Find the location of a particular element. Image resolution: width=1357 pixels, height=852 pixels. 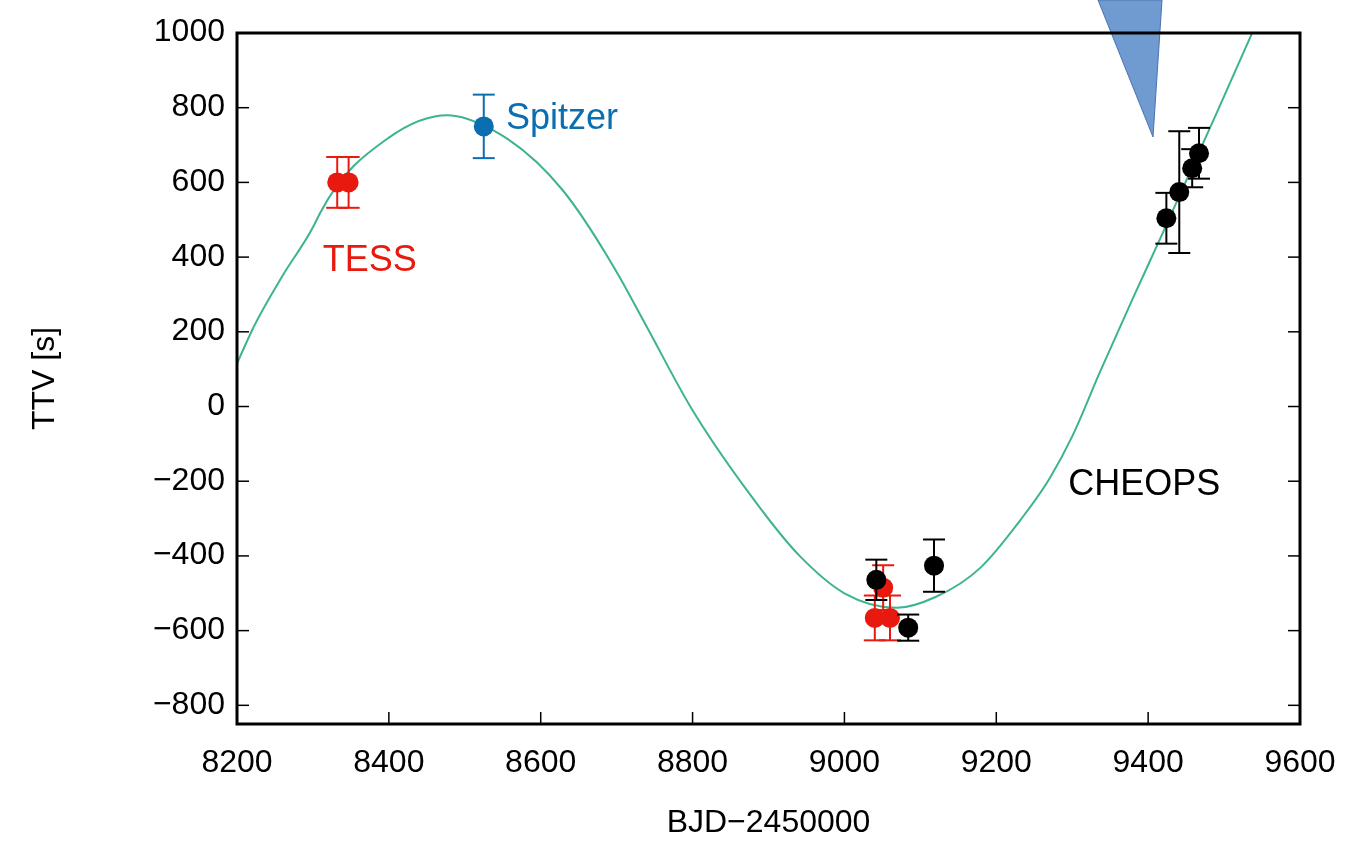

y-tick-label: 1000 is located at coordinates (189, 30).